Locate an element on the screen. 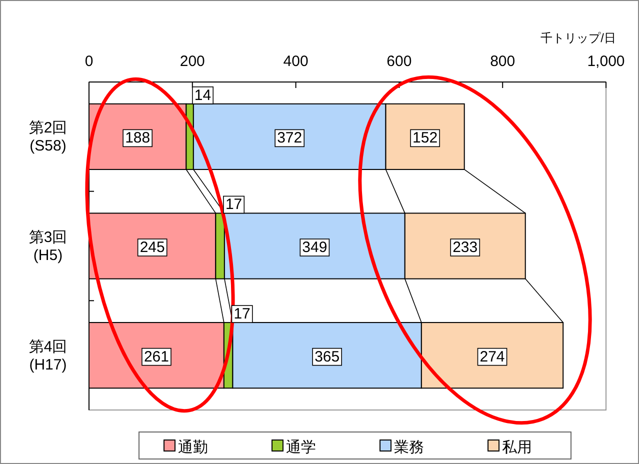 The width and height of the screenshot is (639, 464). data-label: 245 is located at coordinates (152, 247).